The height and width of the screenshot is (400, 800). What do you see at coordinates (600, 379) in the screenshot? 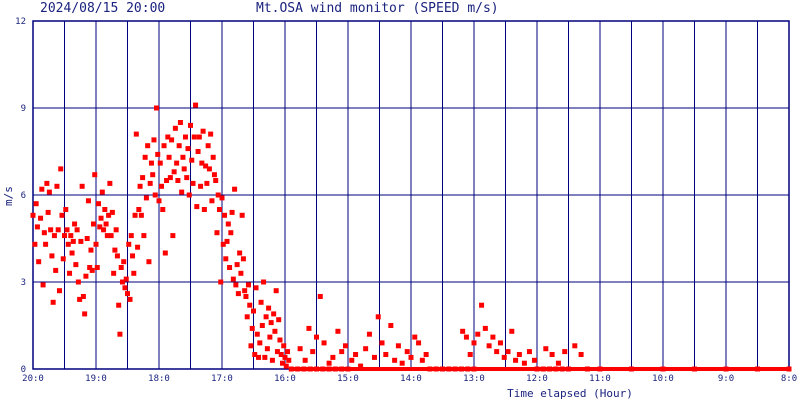
I see `x-tick-label: 11:0` at bounding box center [600, 379].